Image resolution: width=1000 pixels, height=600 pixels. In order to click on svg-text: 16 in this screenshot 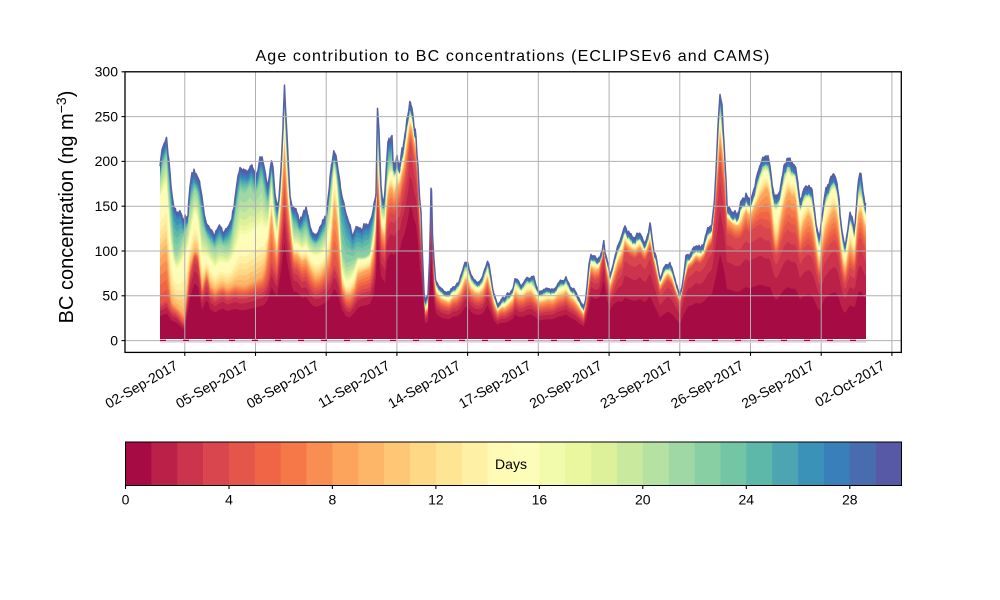, I will do `click(540, 500)`.